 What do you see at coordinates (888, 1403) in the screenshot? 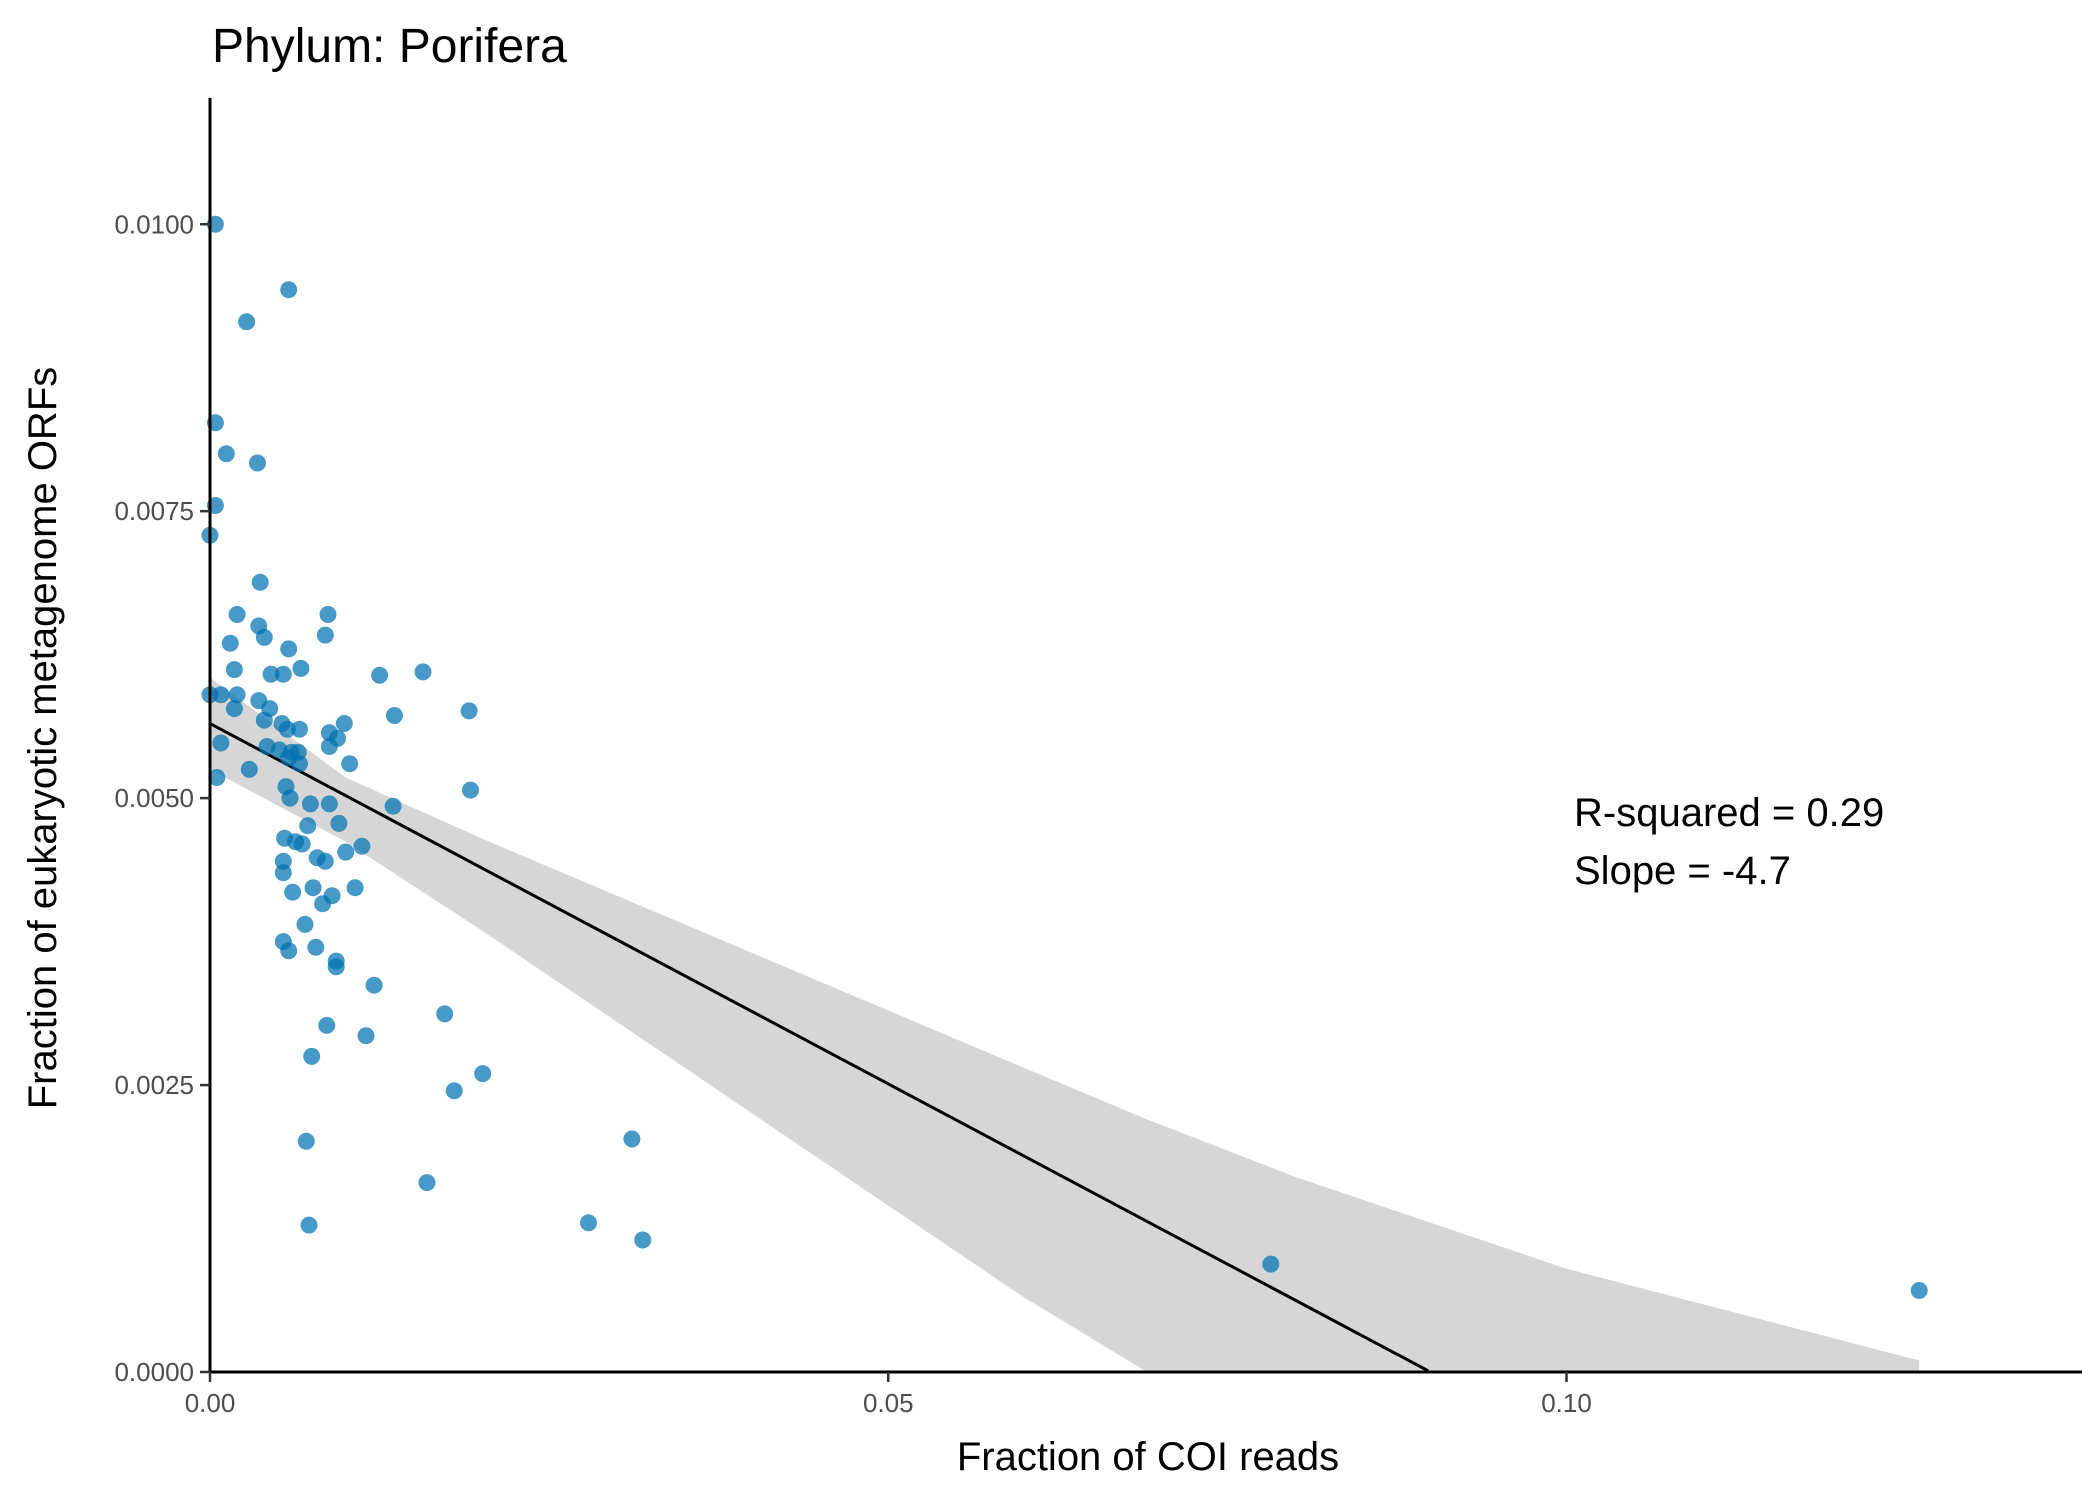
I see `x-tick-label: 0.05` at bounding box center [888, 1403].